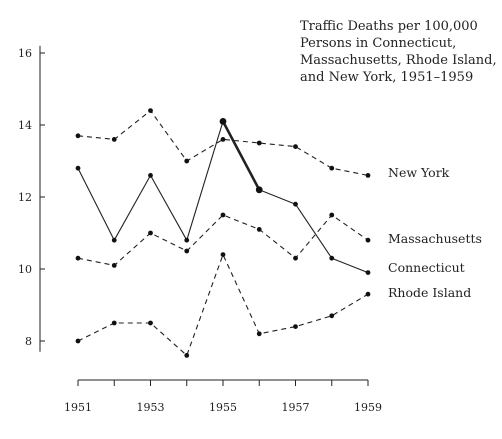  Describe the element at coordinates (398, 60) in the screenshot. I see `chart-title-line: Massachusetts, Rhode Island,` at that location.